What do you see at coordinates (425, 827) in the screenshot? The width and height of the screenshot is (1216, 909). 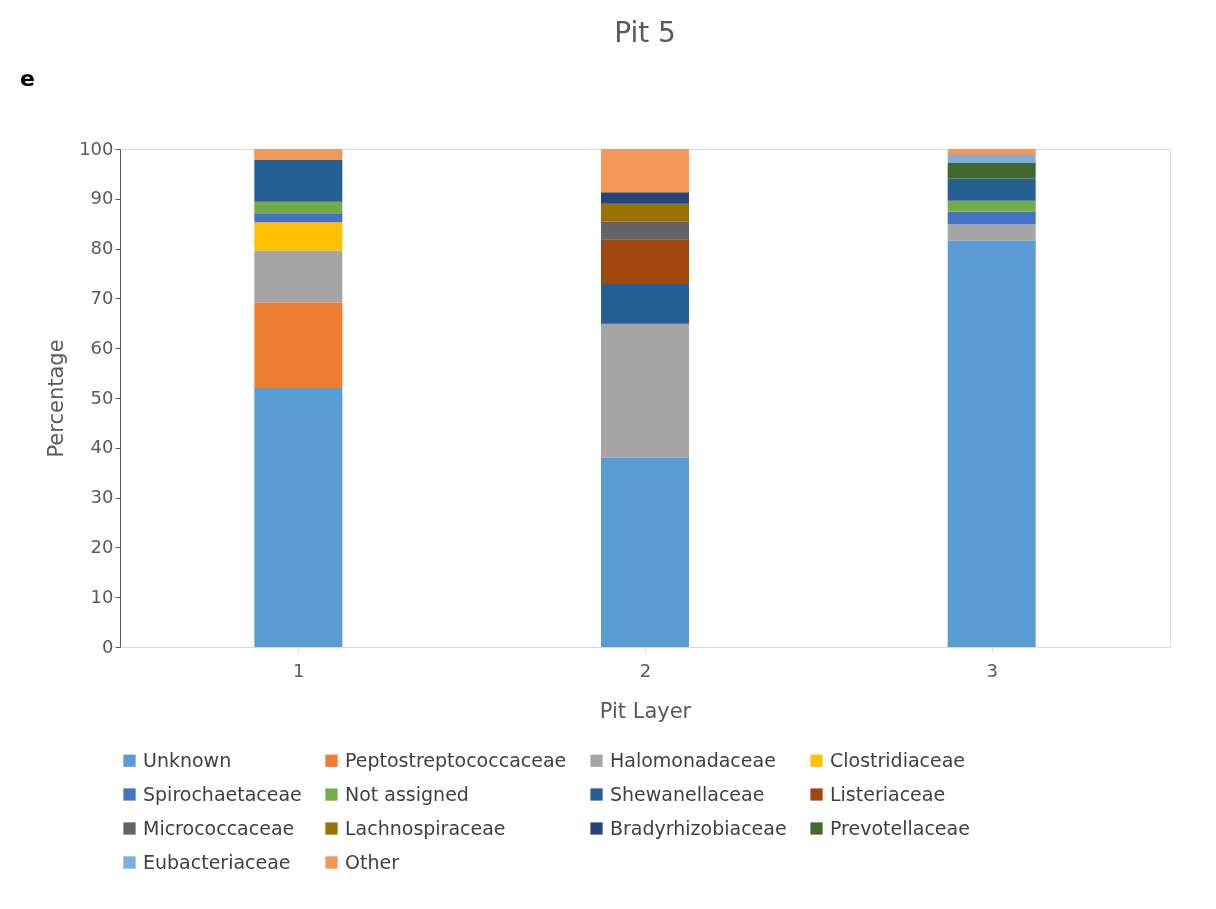 I see `legend-label: Lachnospiraceae` at bounding box center [425, 827].